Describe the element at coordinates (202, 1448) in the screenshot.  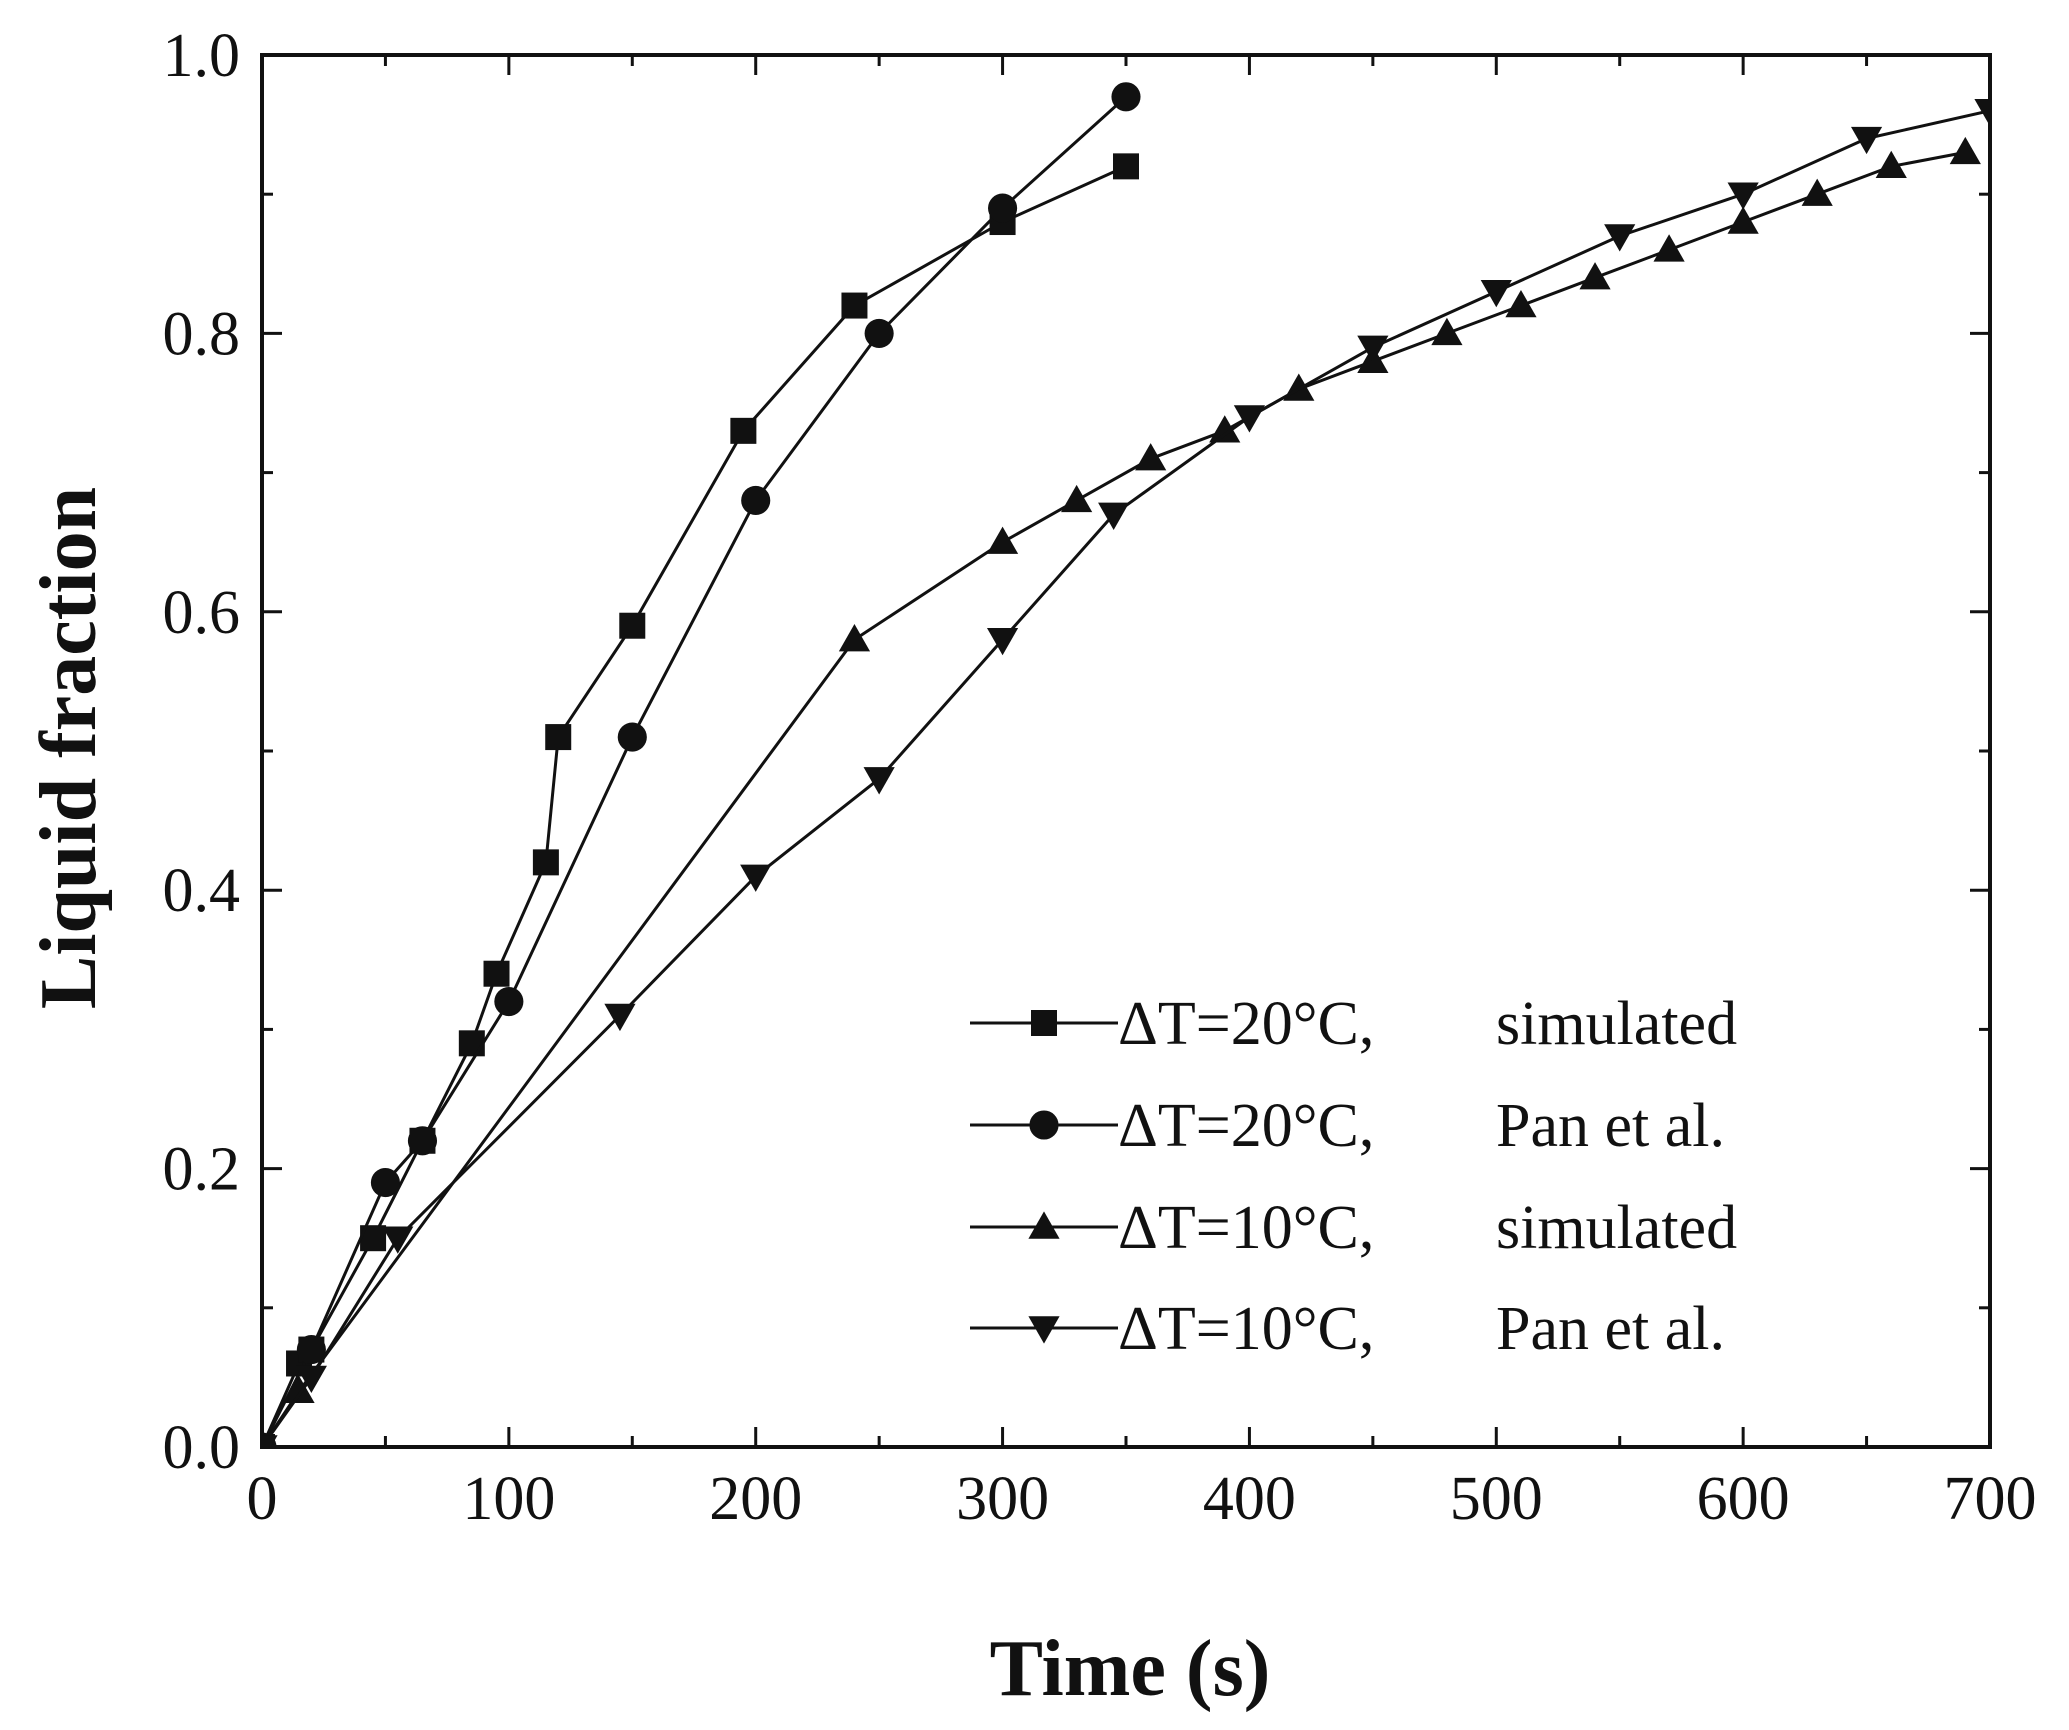
I see `y-tick-label: 0.0` at that location.